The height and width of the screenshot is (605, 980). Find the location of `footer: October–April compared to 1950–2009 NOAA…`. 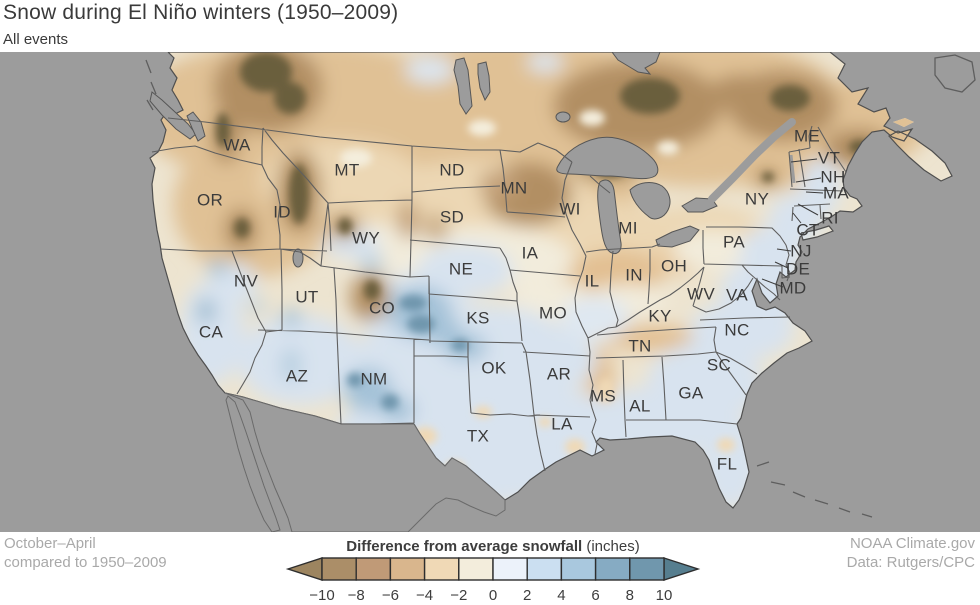

footer: October–April compared to 1950–2009 NOAA… is located at coordinates (490, 568).